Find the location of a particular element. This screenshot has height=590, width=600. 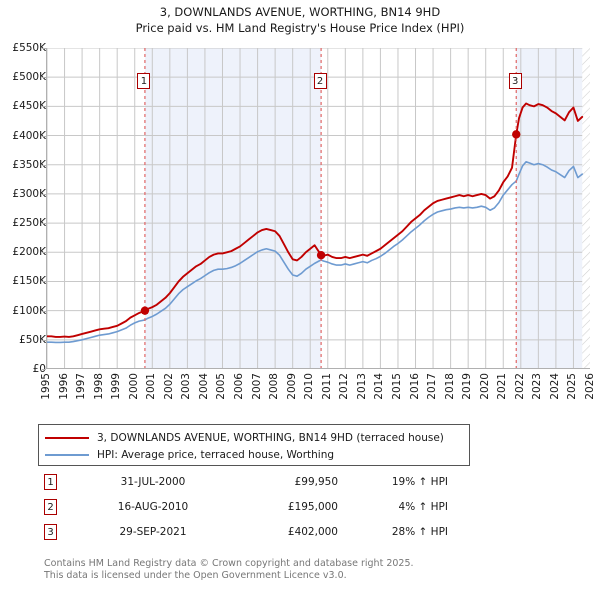

sale-date: 16-AUG-2010 is located at coordinates (153, 507).